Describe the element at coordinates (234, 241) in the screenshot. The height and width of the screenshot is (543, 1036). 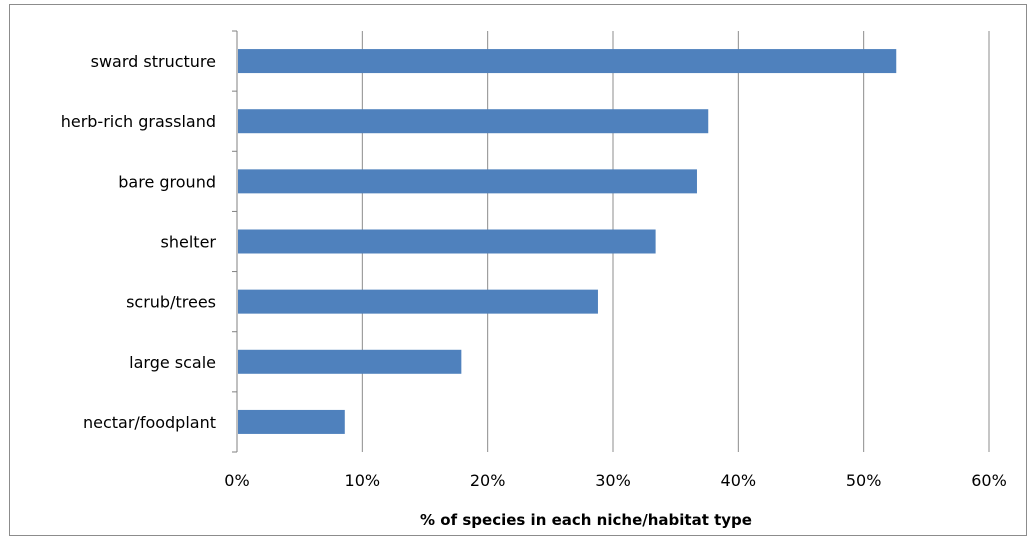
I see `y-axis-ticks` at that location.